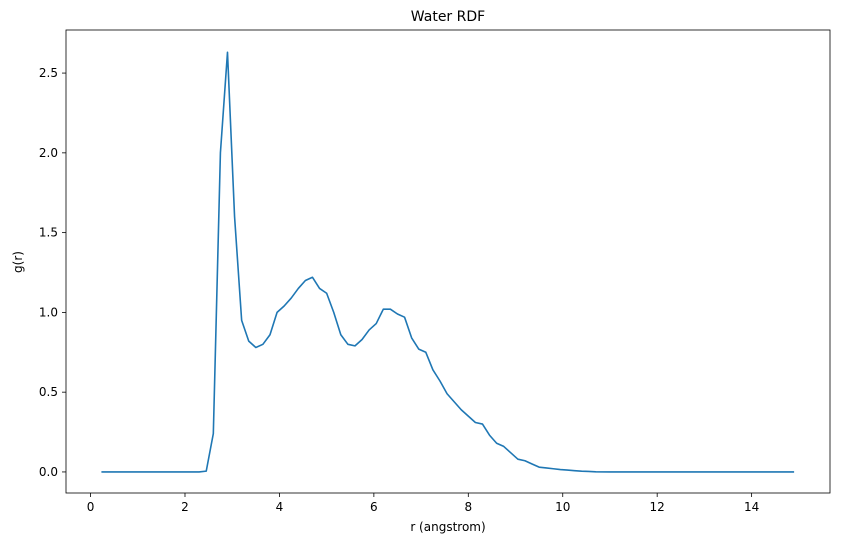  What do you see at coordinates (280, 507) in the screenshot?
I see `x-tick-label: 4` at bounding box center [280, 507].